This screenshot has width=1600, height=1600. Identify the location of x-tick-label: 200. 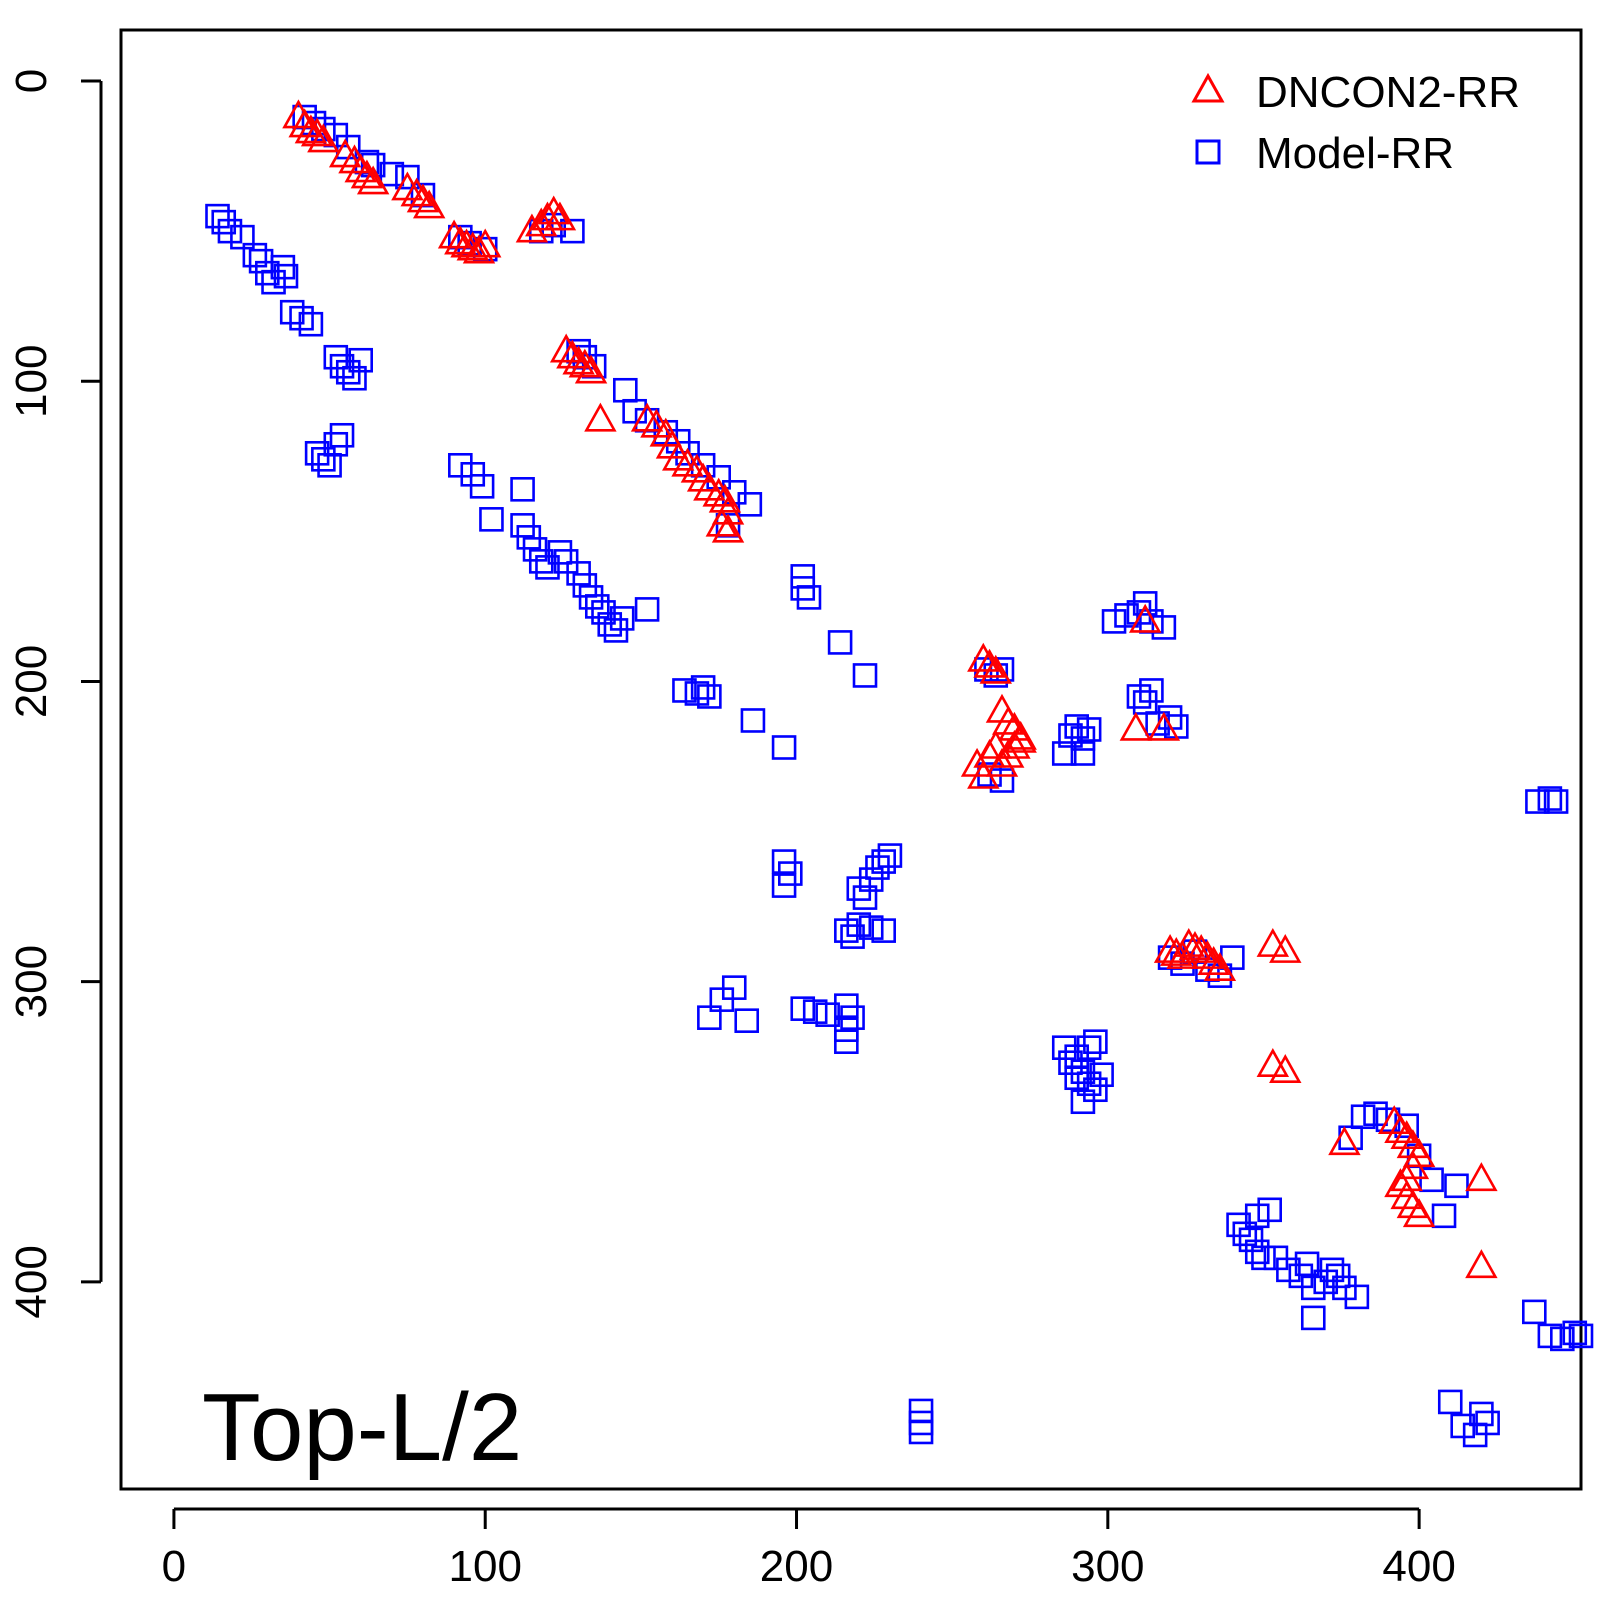
(796, 1566).